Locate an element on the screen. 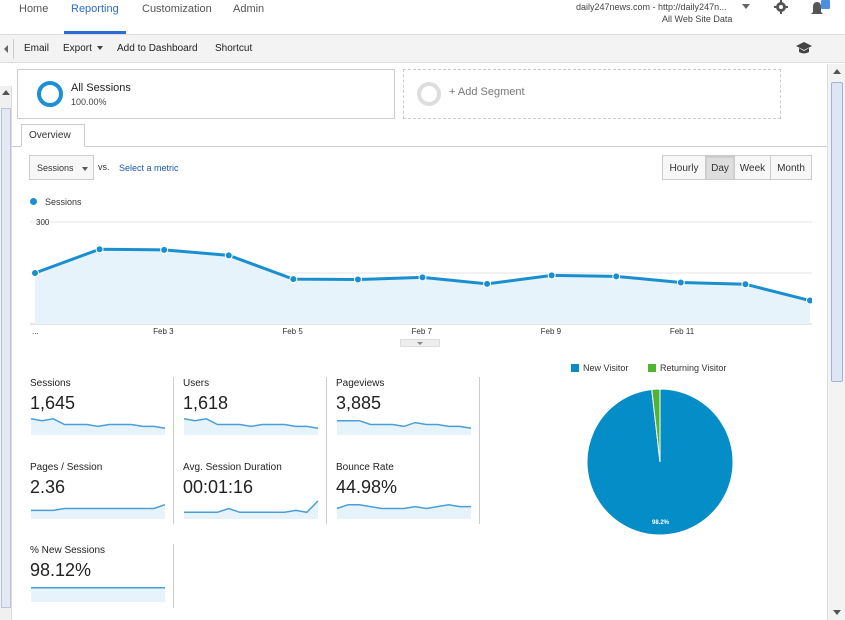 Image resolution: width=845 pixels, height=620 pixels. pie-legend-returning-visitor: Returning Visitor is located at coordinates (687, 368).